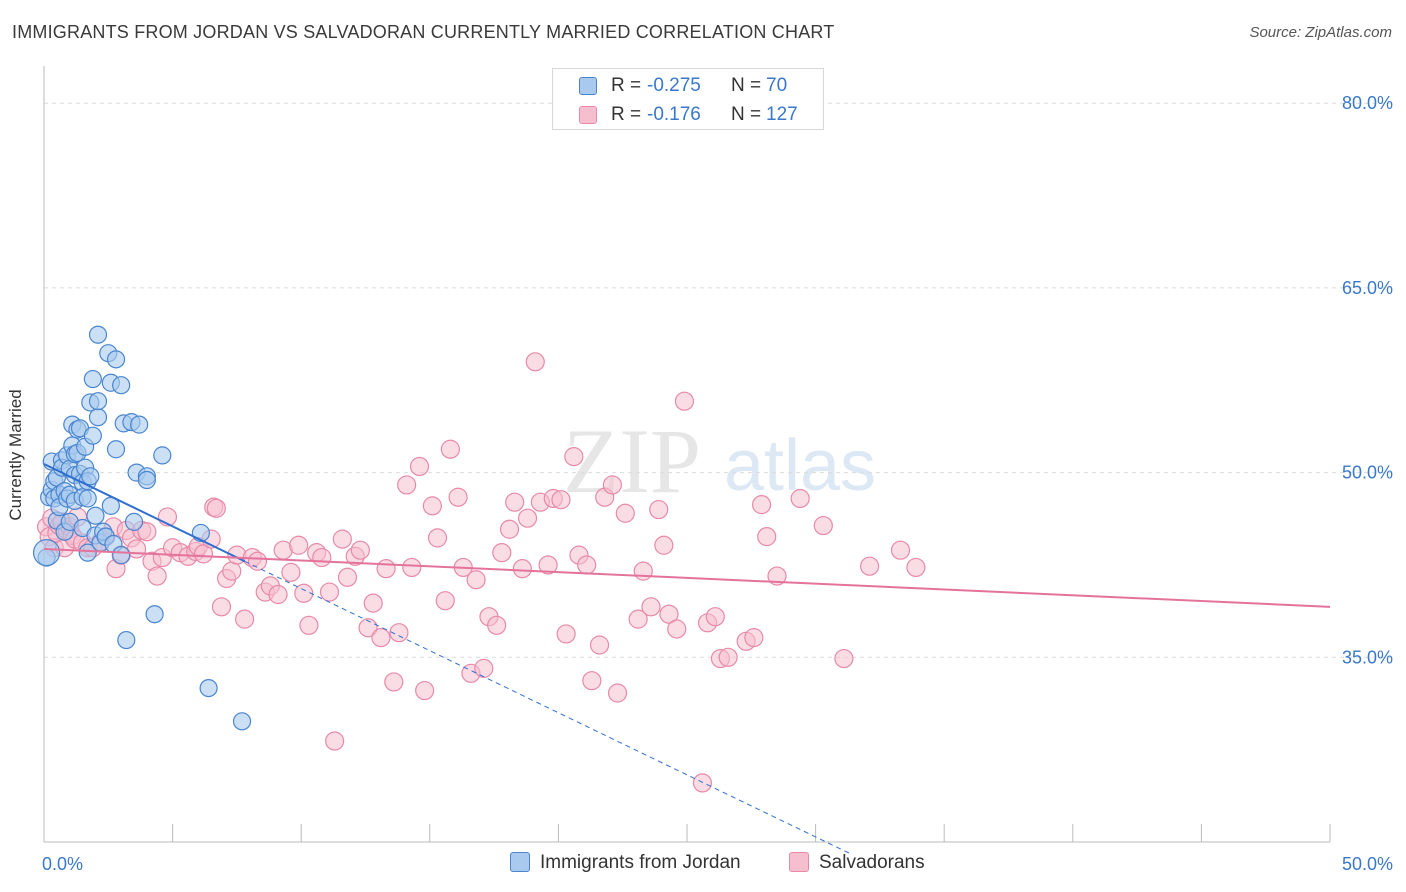 The width and height of the screenshot is (1406, 892). I want to click on legend-item-salvadoran: Salvadorans, so click(857, 863).